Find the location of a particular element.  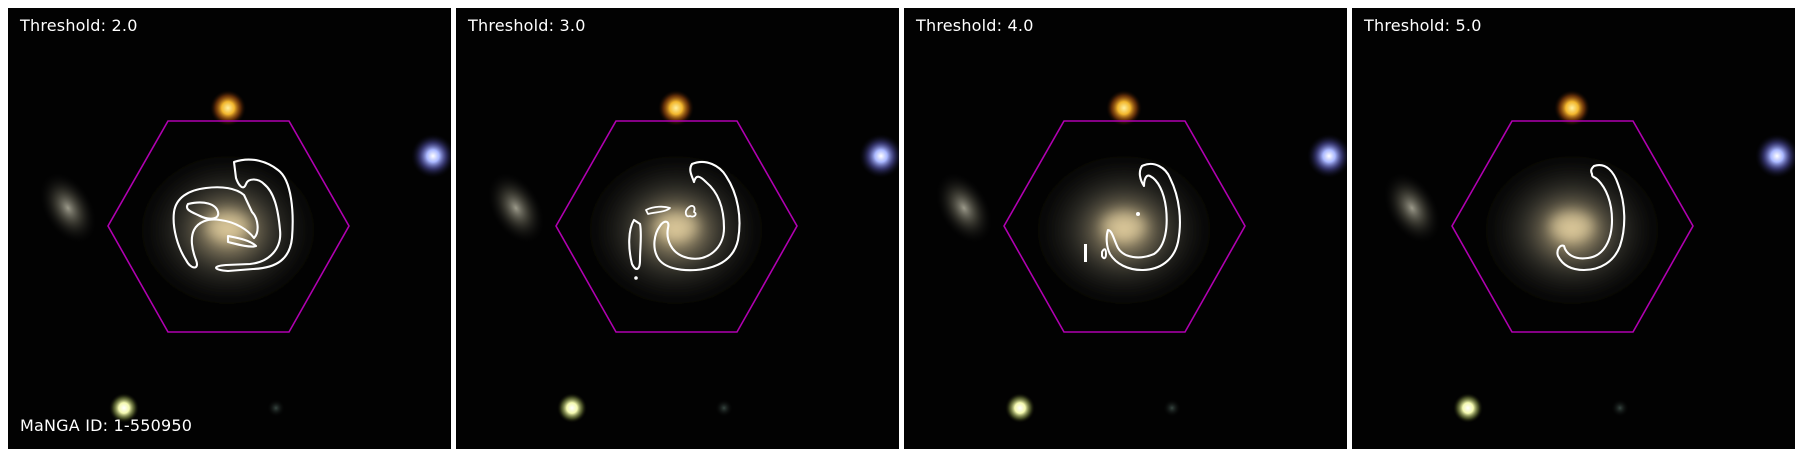

arm-contour-bar is located at coordinates (242, 241).